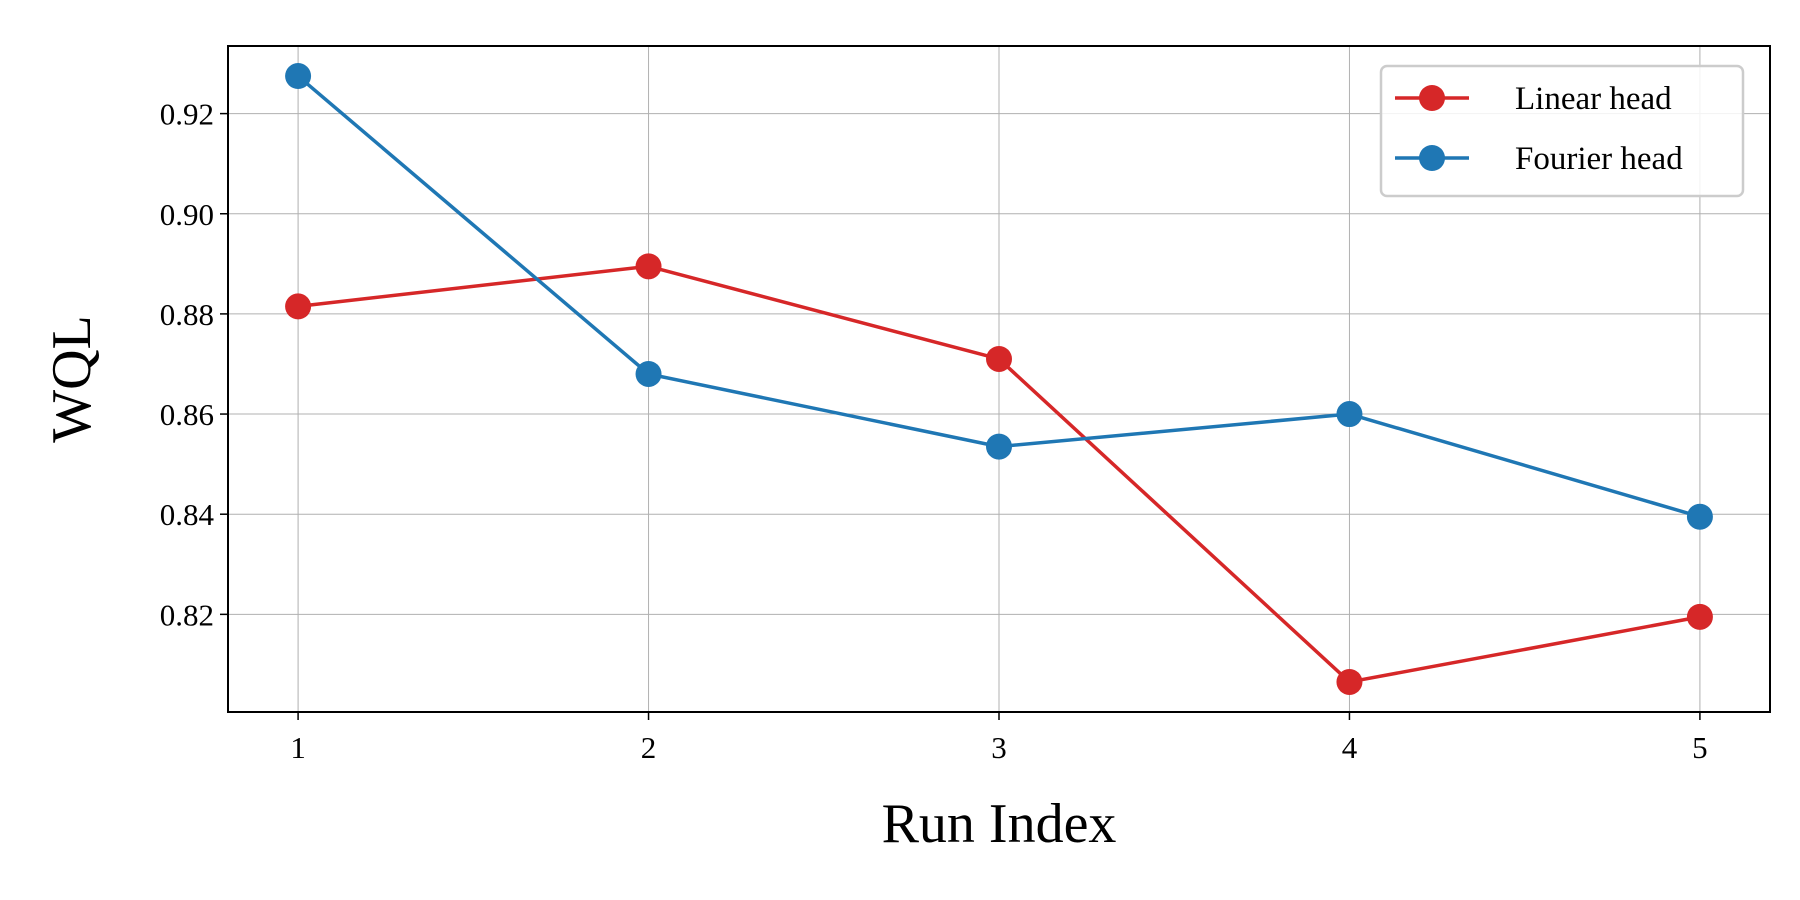  I want to click on legend-box, so click(1562, 131).